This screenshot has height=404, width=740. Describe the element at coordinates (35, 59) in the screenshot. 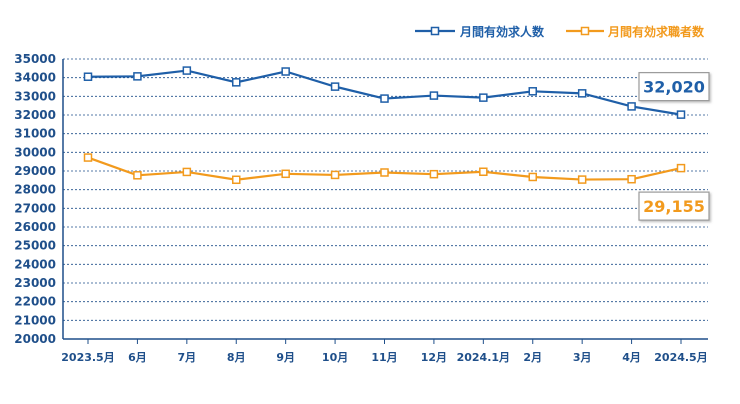

I see `y-tick-label: 35000` at that location.